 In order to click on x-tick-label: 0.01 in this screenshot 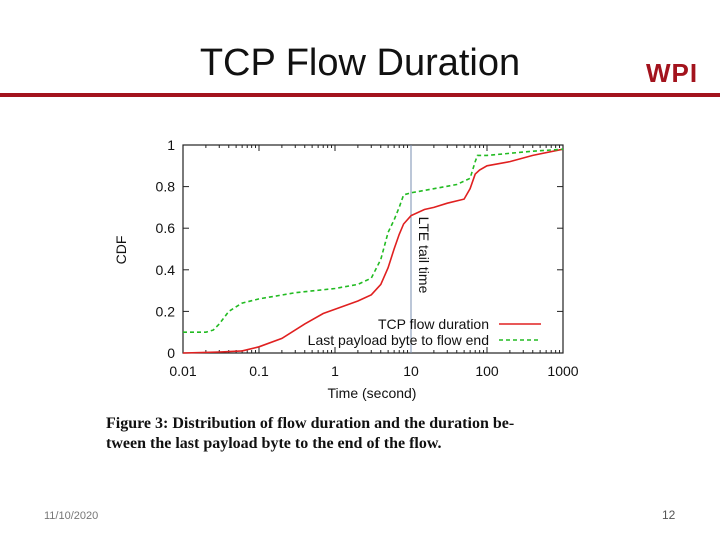, I will do `click(182, 371)`.